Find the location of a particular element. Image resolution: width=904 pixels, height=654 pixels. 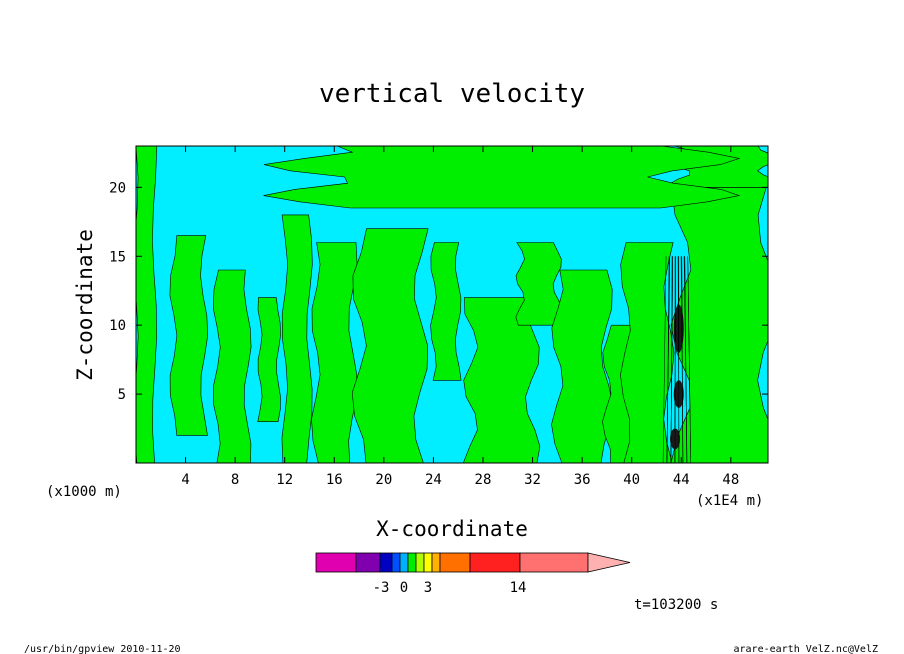

x-tick-label: 8 is located at coordinates (235, 480).